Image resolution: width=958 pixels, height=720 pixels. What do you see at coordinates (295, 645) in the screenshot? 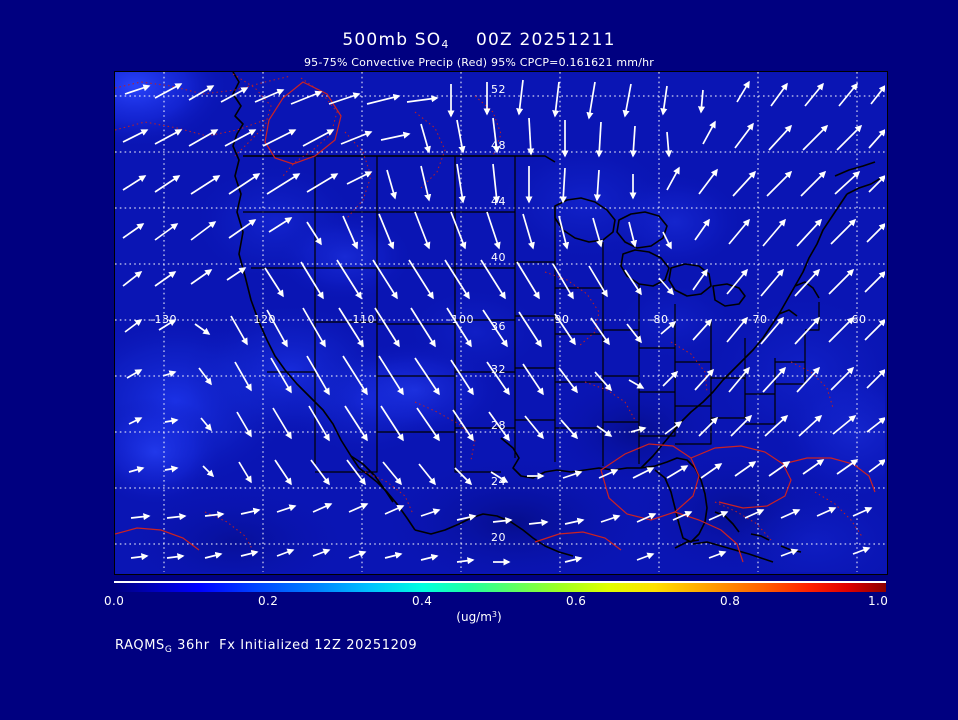
I see `footer-forecast-info: 36hr Fx Initialized 12Z 20251209` at bounding box center [295, 645].